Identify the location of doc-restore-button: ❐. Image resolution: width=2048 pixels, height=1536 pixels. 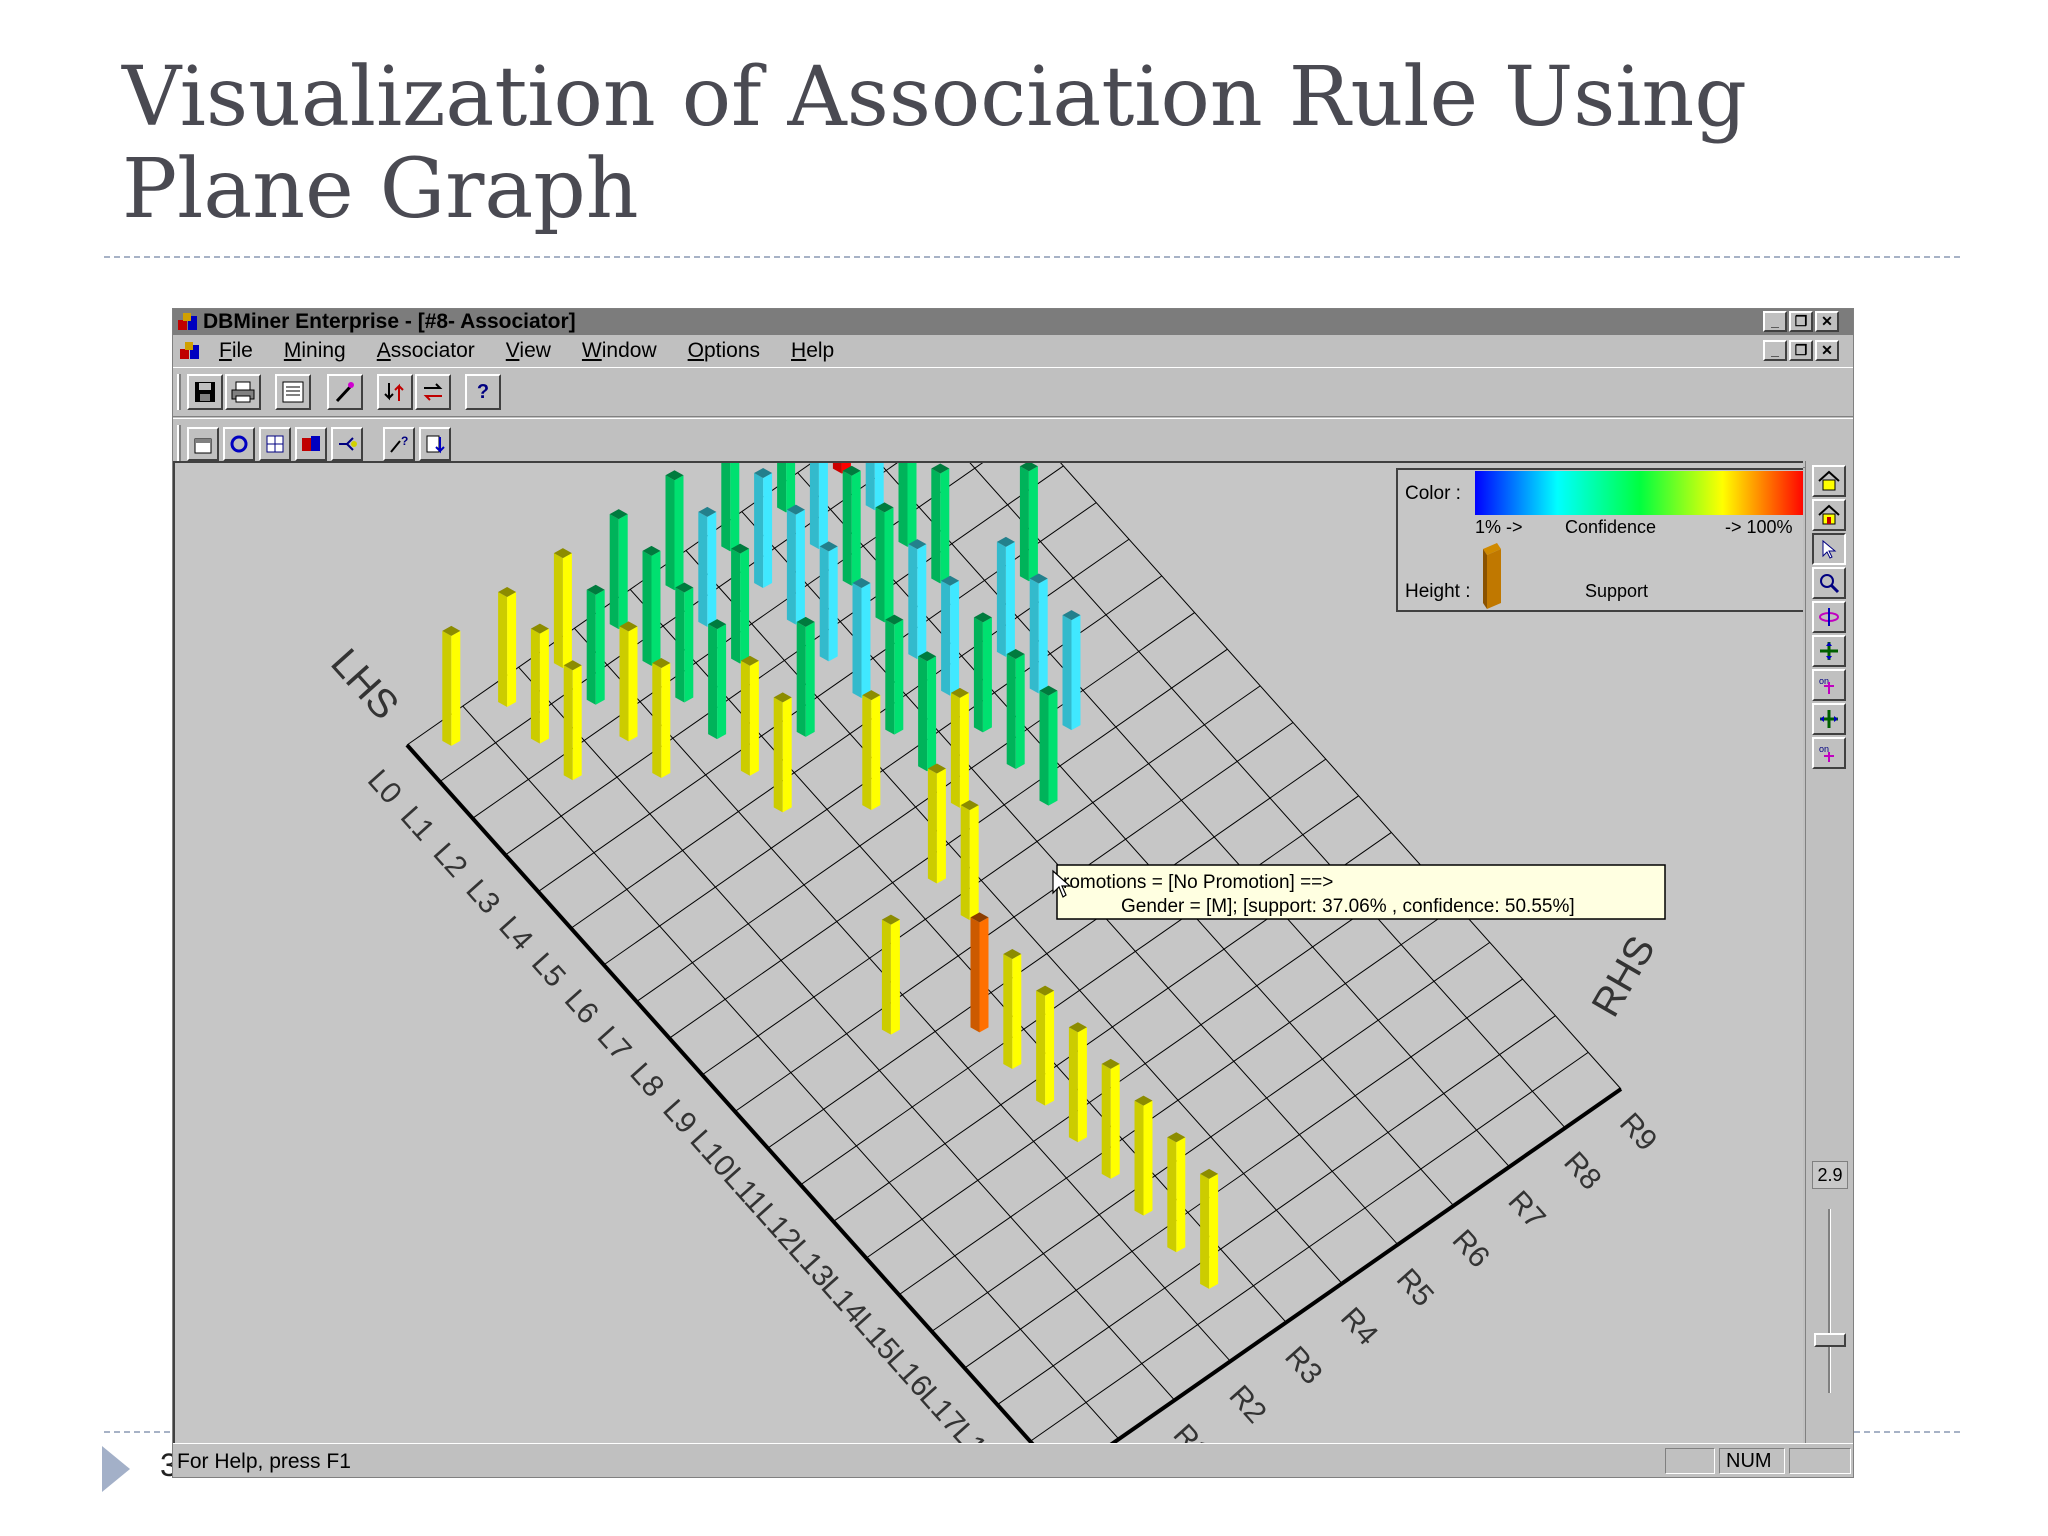
(1801, 350).